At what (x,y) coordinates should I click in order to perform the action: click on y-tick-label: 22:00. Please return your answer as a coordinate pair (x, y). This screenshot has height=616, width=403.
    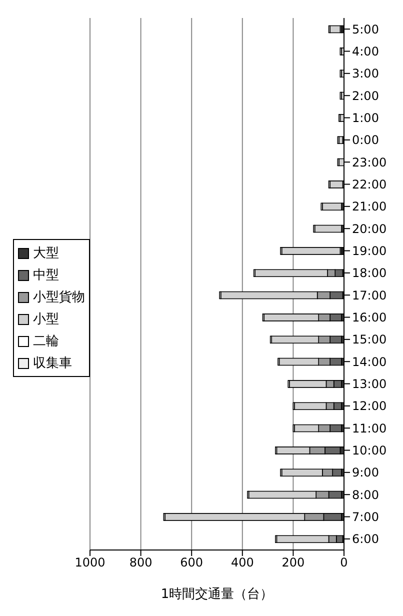
    Looking at the image, I should click on (369, 185).